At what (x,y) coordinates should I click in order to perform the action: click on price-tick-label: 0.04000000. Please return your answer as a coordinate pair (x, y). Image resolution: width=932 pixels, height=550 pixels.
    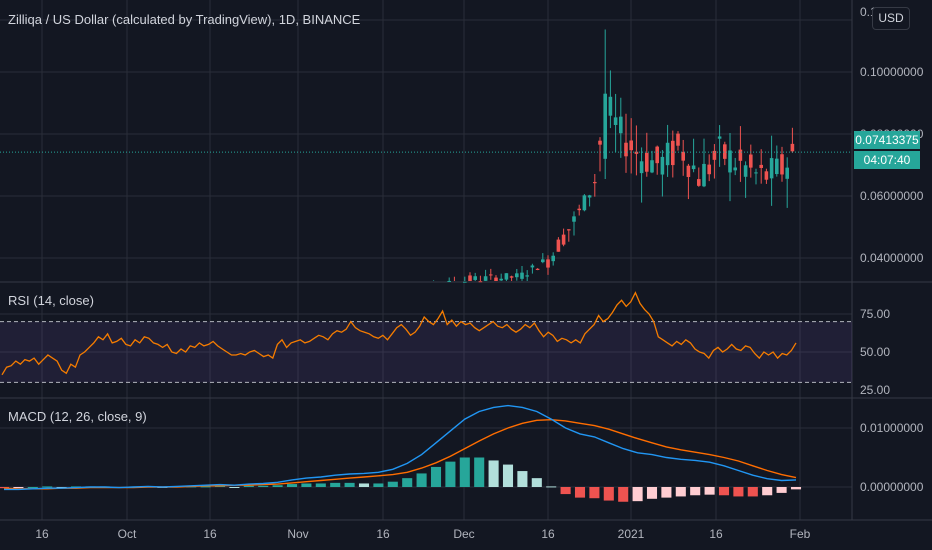
    Looking at the image, I should click on (892, 258).